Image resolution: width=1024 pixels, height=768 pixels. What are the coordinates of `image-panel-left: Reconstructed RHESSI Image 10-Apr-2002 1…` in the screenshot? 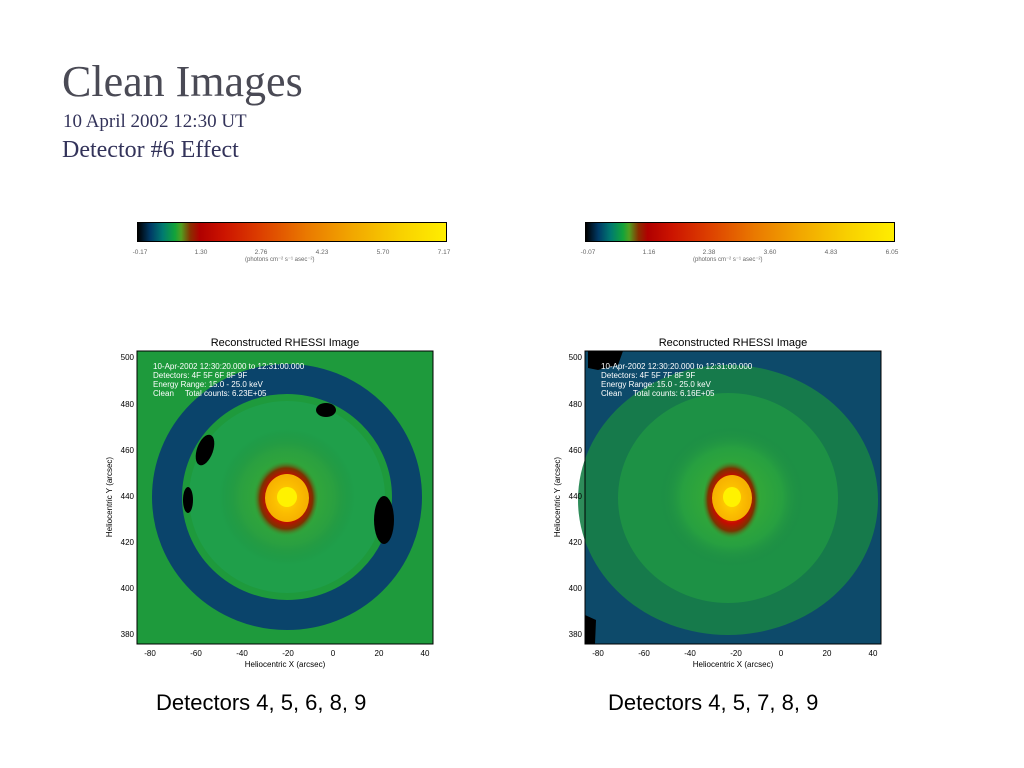 It's located at (269, 503).